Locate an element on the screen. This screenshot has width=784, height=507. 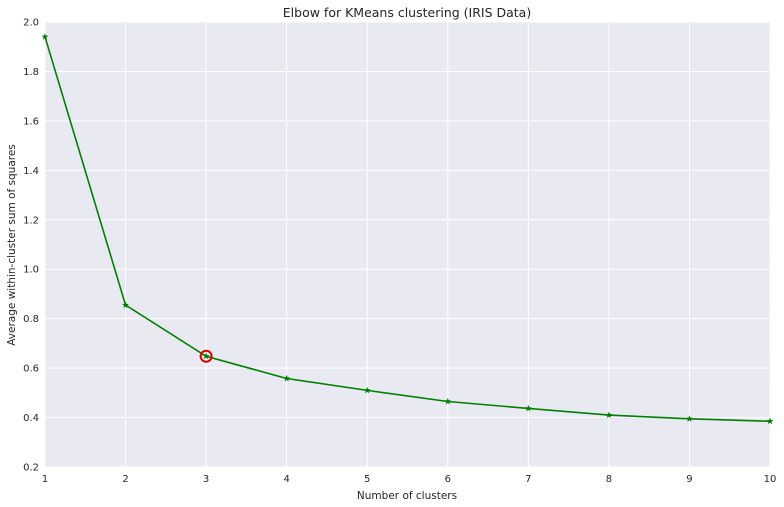
y-tick-label: 0.8 is located at coordinates (31, 319).